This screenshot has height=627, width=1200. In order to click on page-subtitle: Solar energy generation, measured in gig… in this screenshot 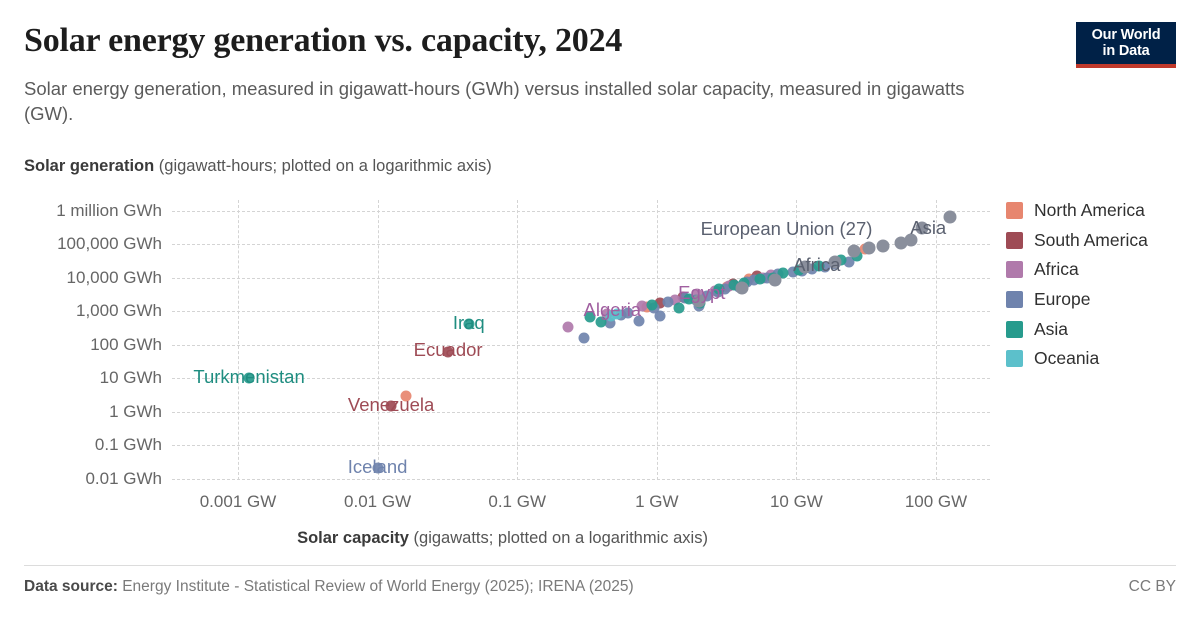, I will do `click(494, 101)`.